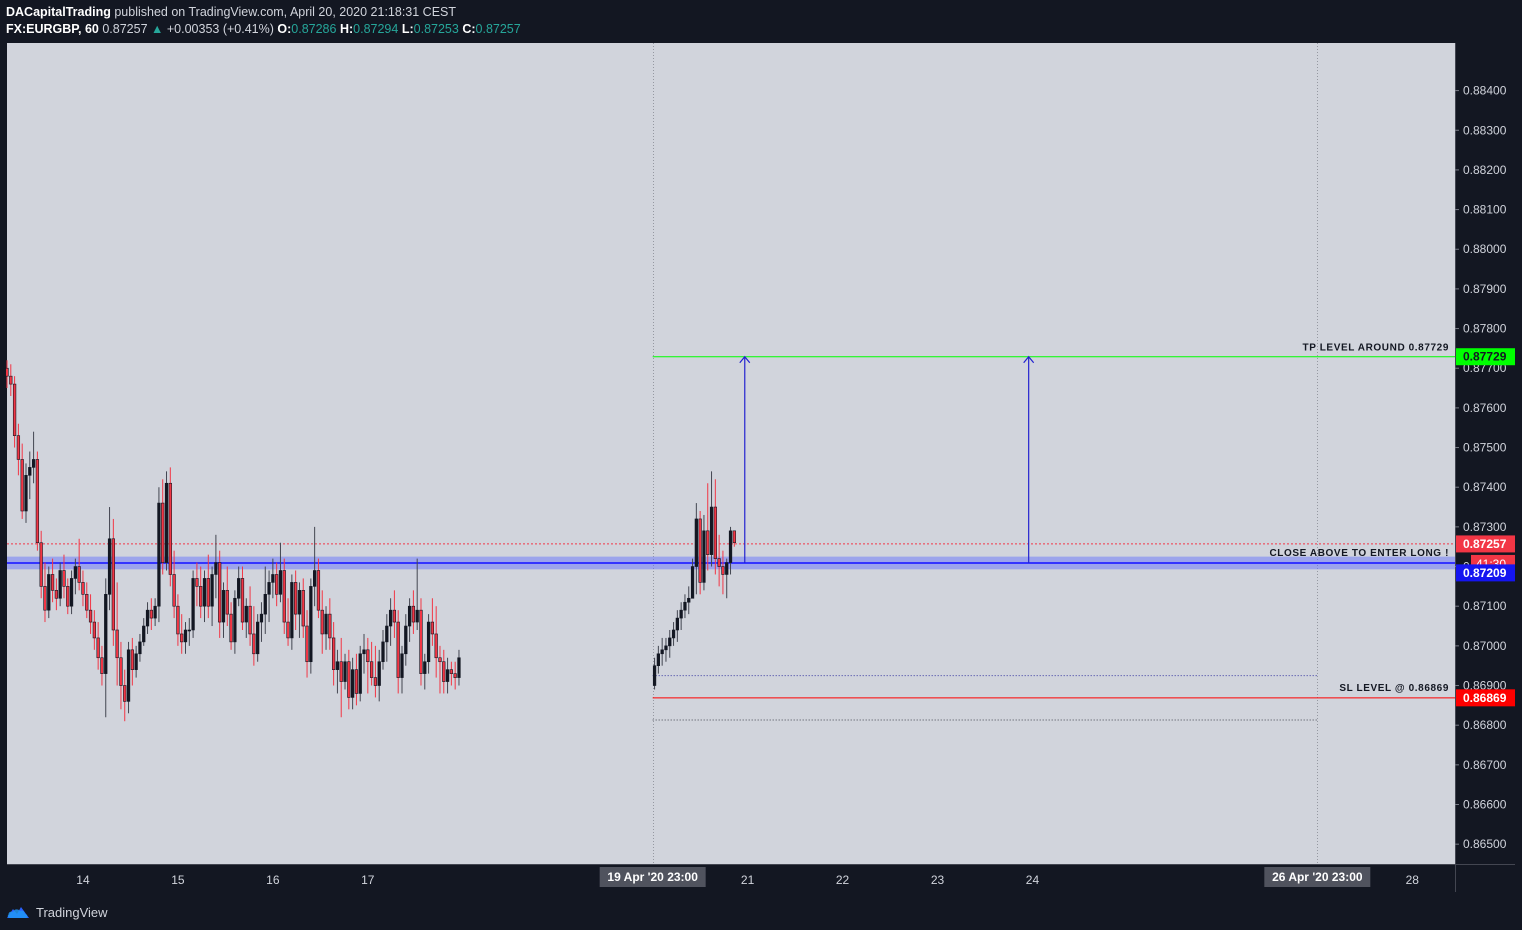  What do you see at coordinates (1359, 553) in the screenshot?
I see `entry-level-label: CLOSE ABOVE TO ENTER LONG !` at bounding box center [1359, 553].